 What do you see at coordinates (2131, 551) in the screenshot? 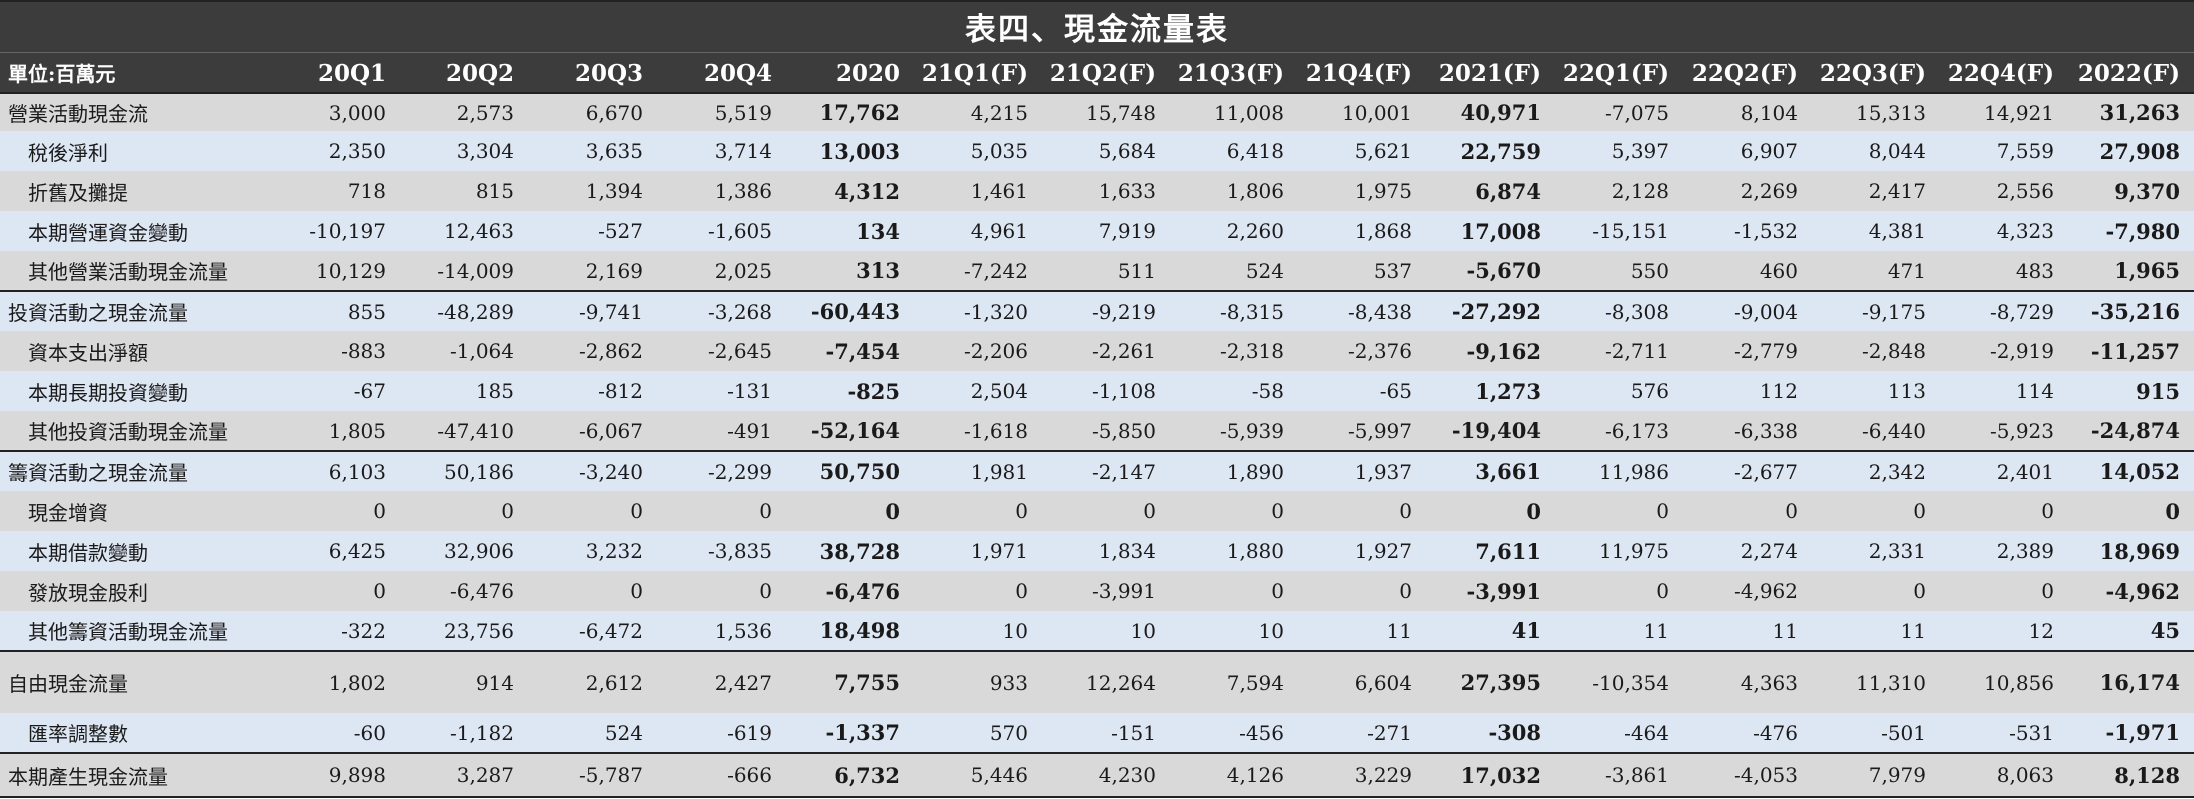
I see `table-cell: 18,969` at bounding box center [2131, 551].